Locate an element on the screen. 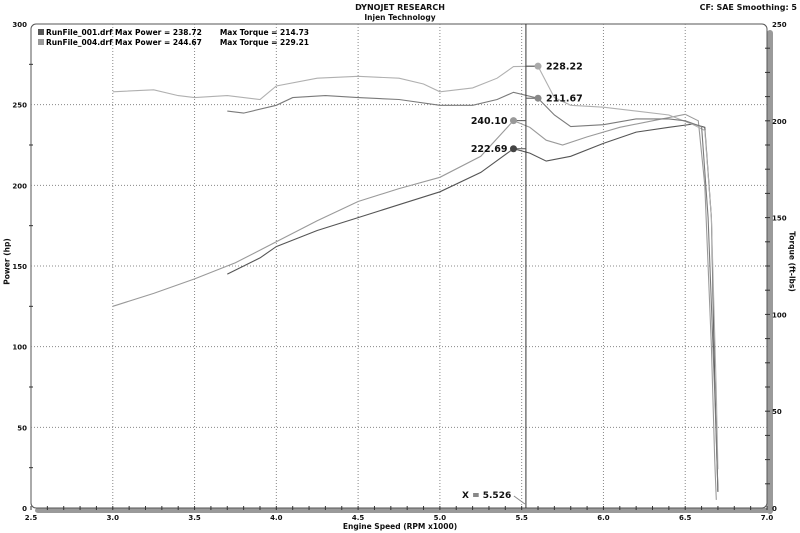 The width and height of the screenshot is (800, 533). y2-tick-label: 100 is located at coordinates (779, 315).